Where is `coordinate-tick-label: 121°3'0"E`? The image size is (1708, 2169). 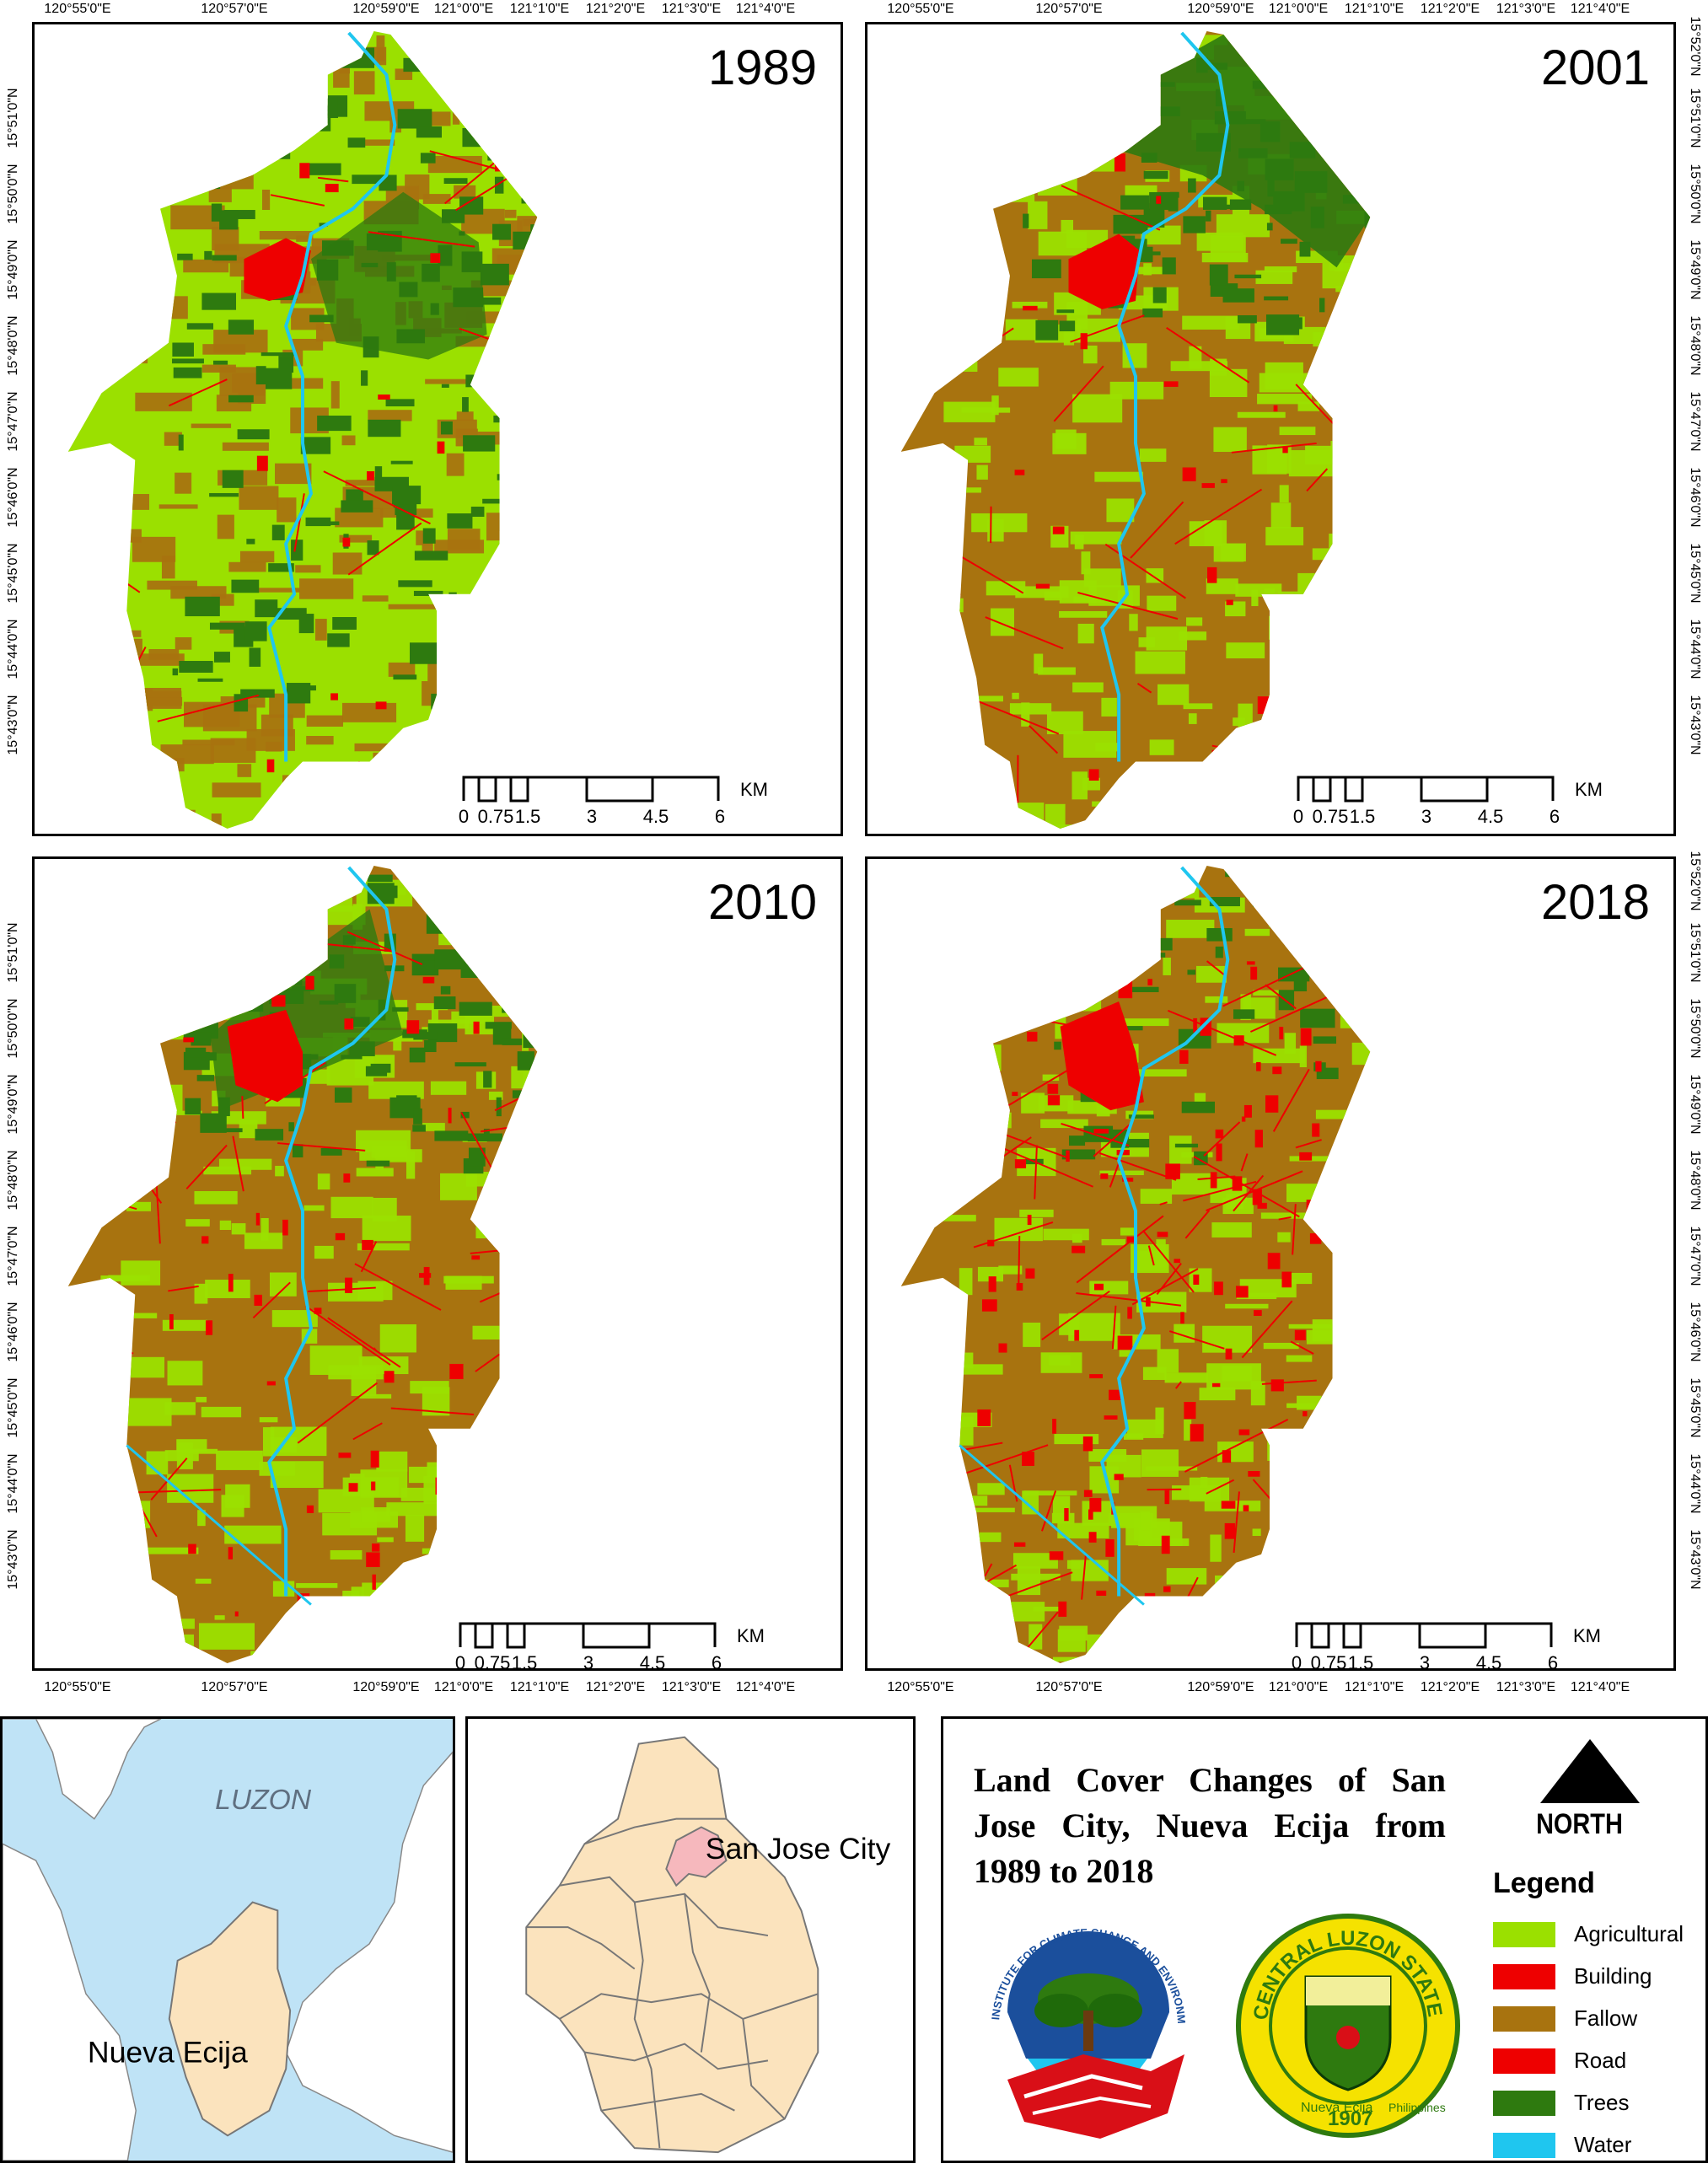 coordinate-tick-label: 121°3'0"E is located at coordinates (1526, 9).